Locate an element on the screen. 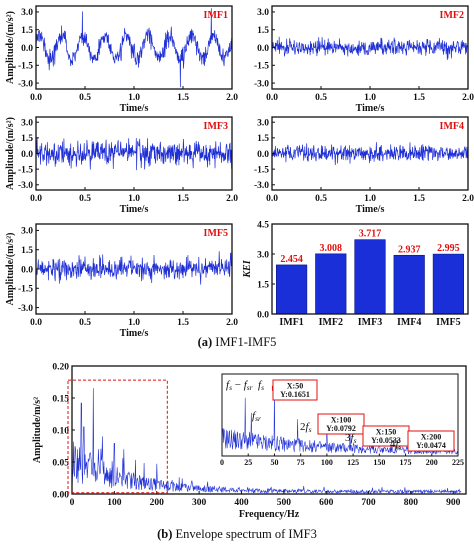 This screenshot has height=547, width=474. inset-frame is located at coordinates (340, 415).